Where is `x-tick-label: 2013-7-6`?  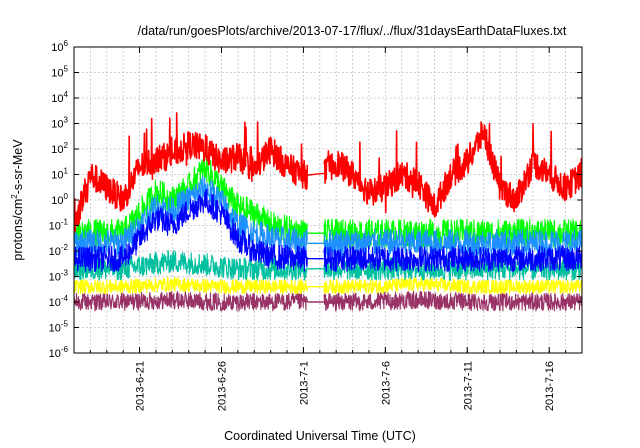 x-tick-label: 2013-7-6 is located at coordinates (386, 383).